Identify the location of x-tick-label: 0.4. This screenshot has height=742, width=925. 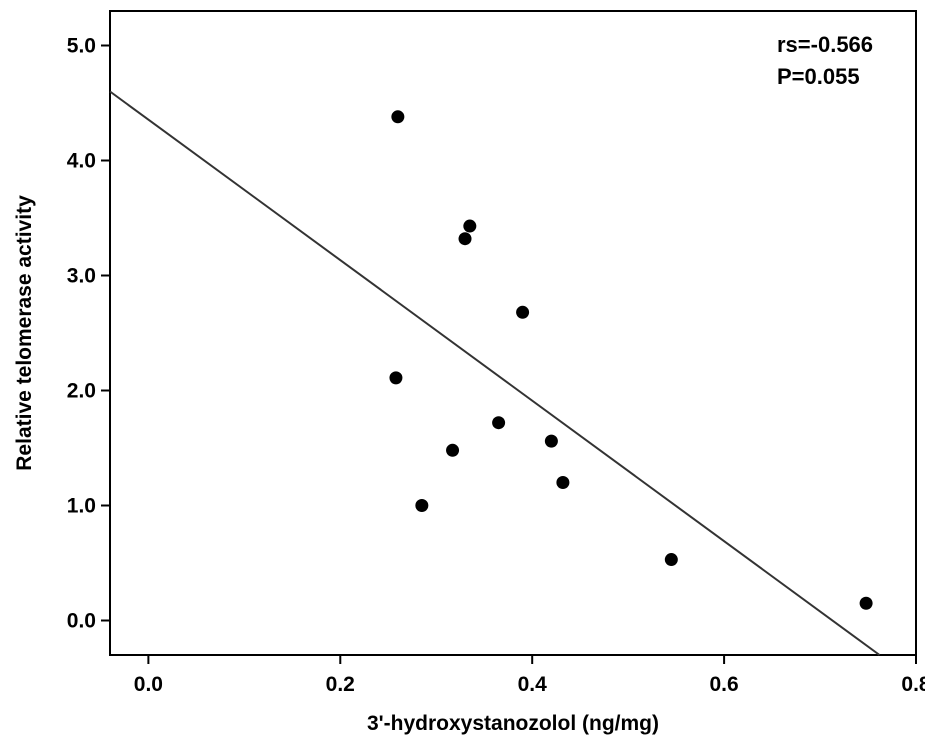
(533, 684).